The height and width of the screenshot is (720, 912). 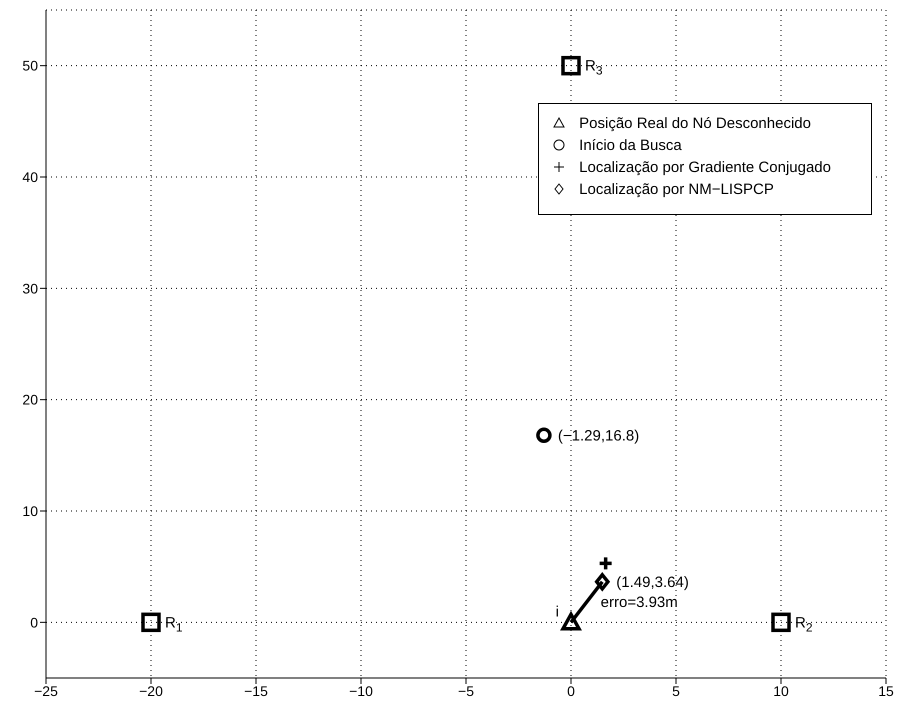 I want to click on annotation: (−1.29,16.8), so click(x=599, y=435).